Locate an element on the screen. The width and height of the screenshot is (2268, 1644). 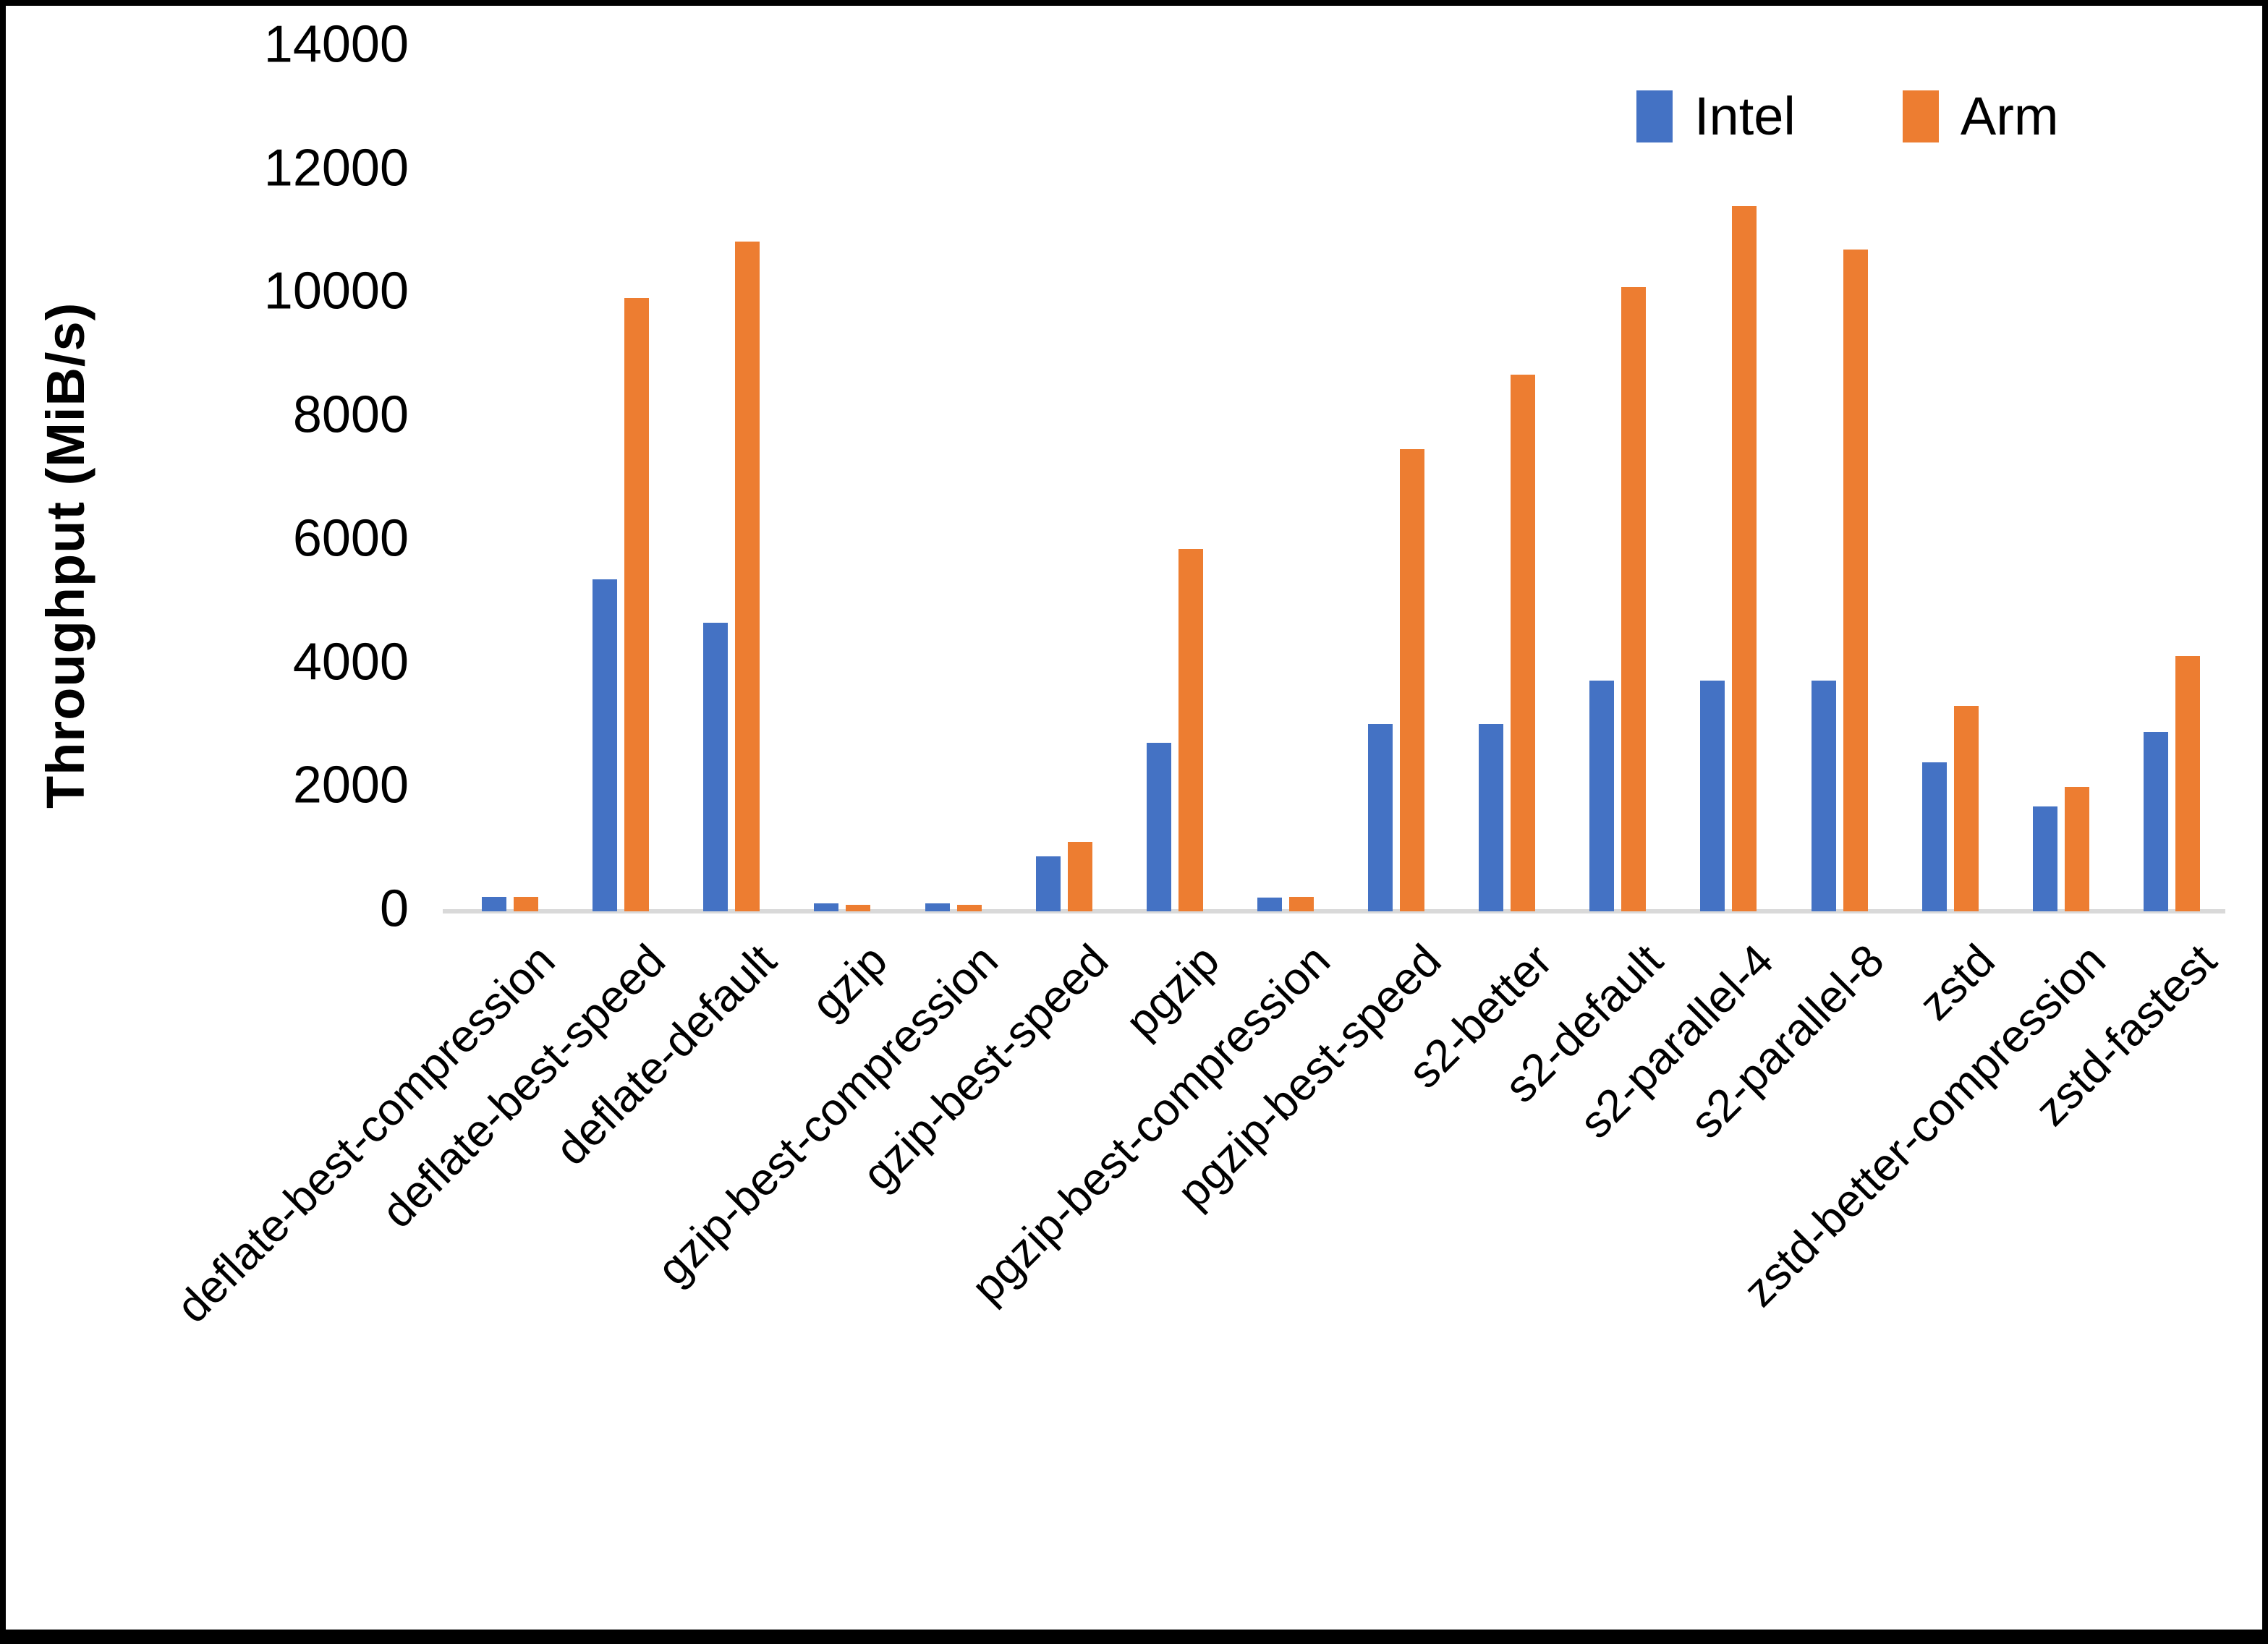
bar-arm-gzip-best-compression is located at coordinates (969, 908).